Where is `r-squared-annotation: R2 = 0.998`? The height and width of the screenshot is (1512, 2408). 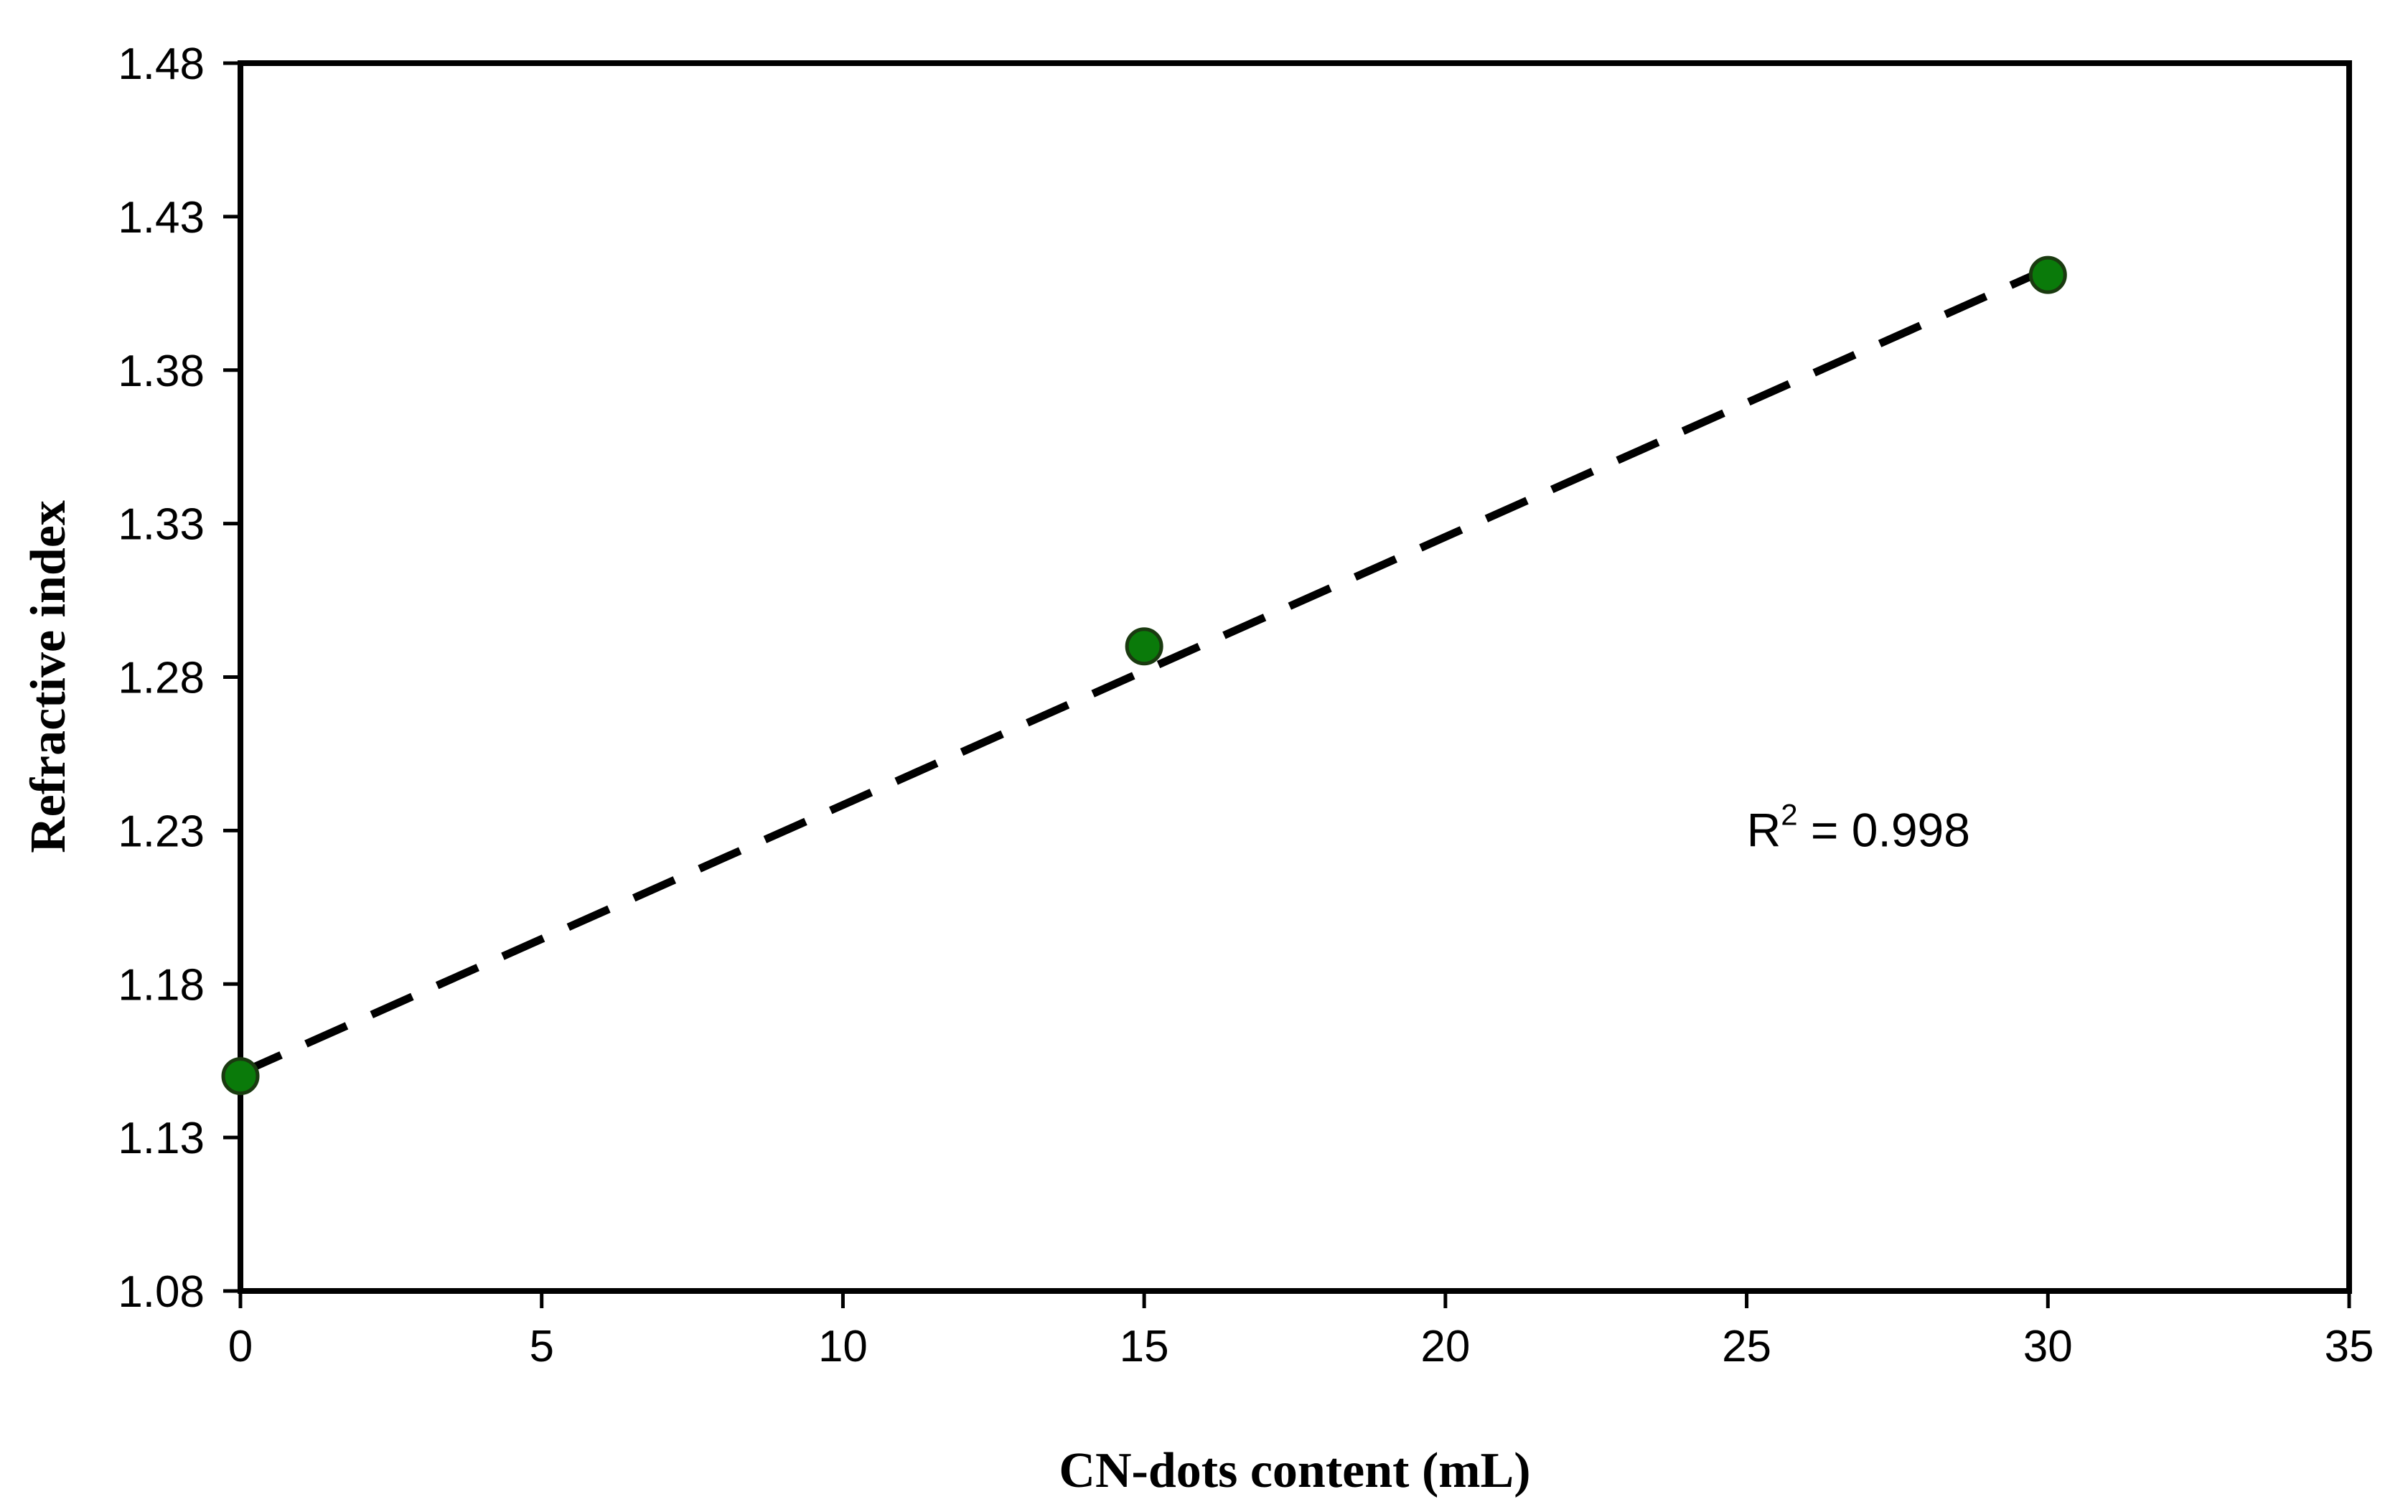 r-squared-annotation: R2 = 0.998 is located at coordinates (1859, 827).